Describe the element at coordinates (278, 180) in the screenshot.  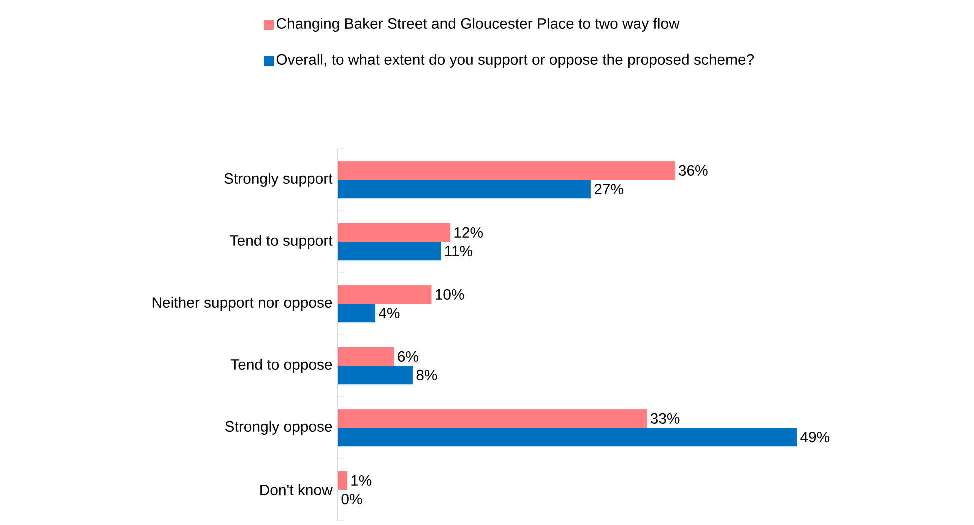
I see `y-tick-label: Strongly support` at that location.